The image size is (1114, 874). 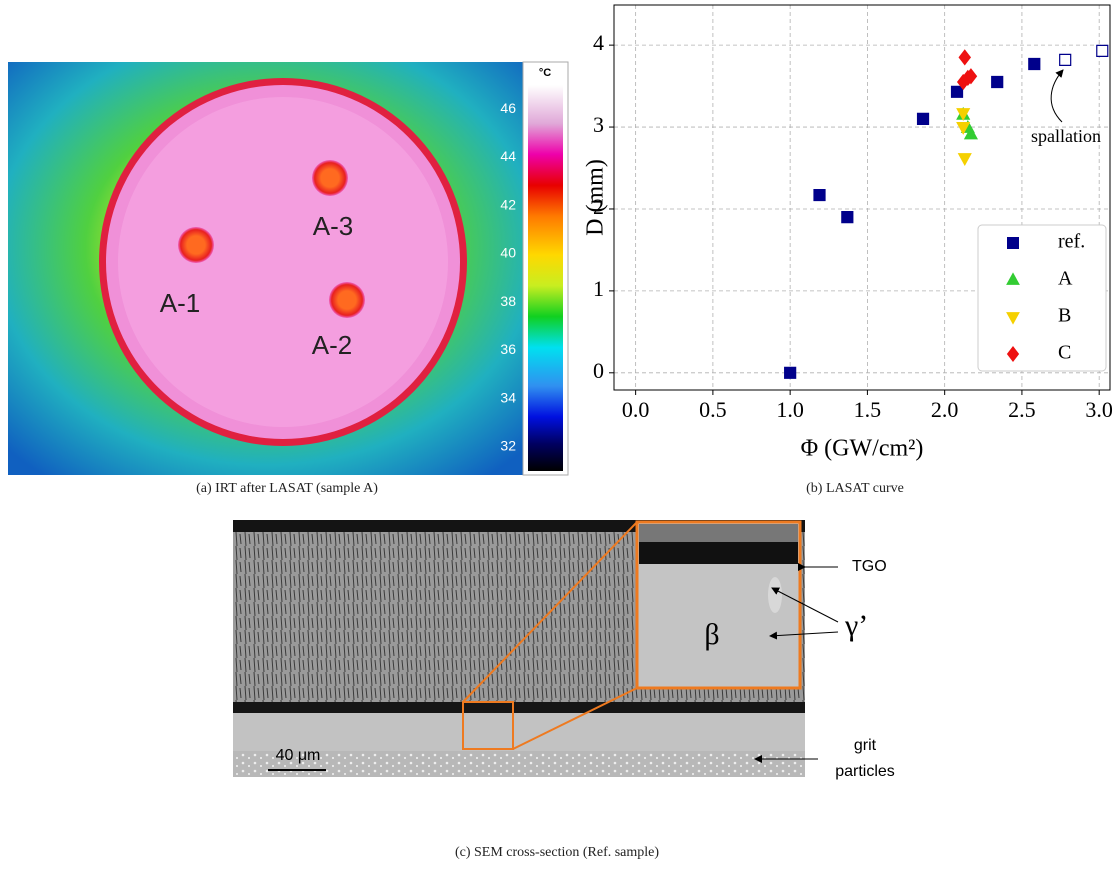 What do you see at coordinates (508, 349) in the screenshot?
I see `colorbar-tick-label: 36` at bounding box center [508, 349].